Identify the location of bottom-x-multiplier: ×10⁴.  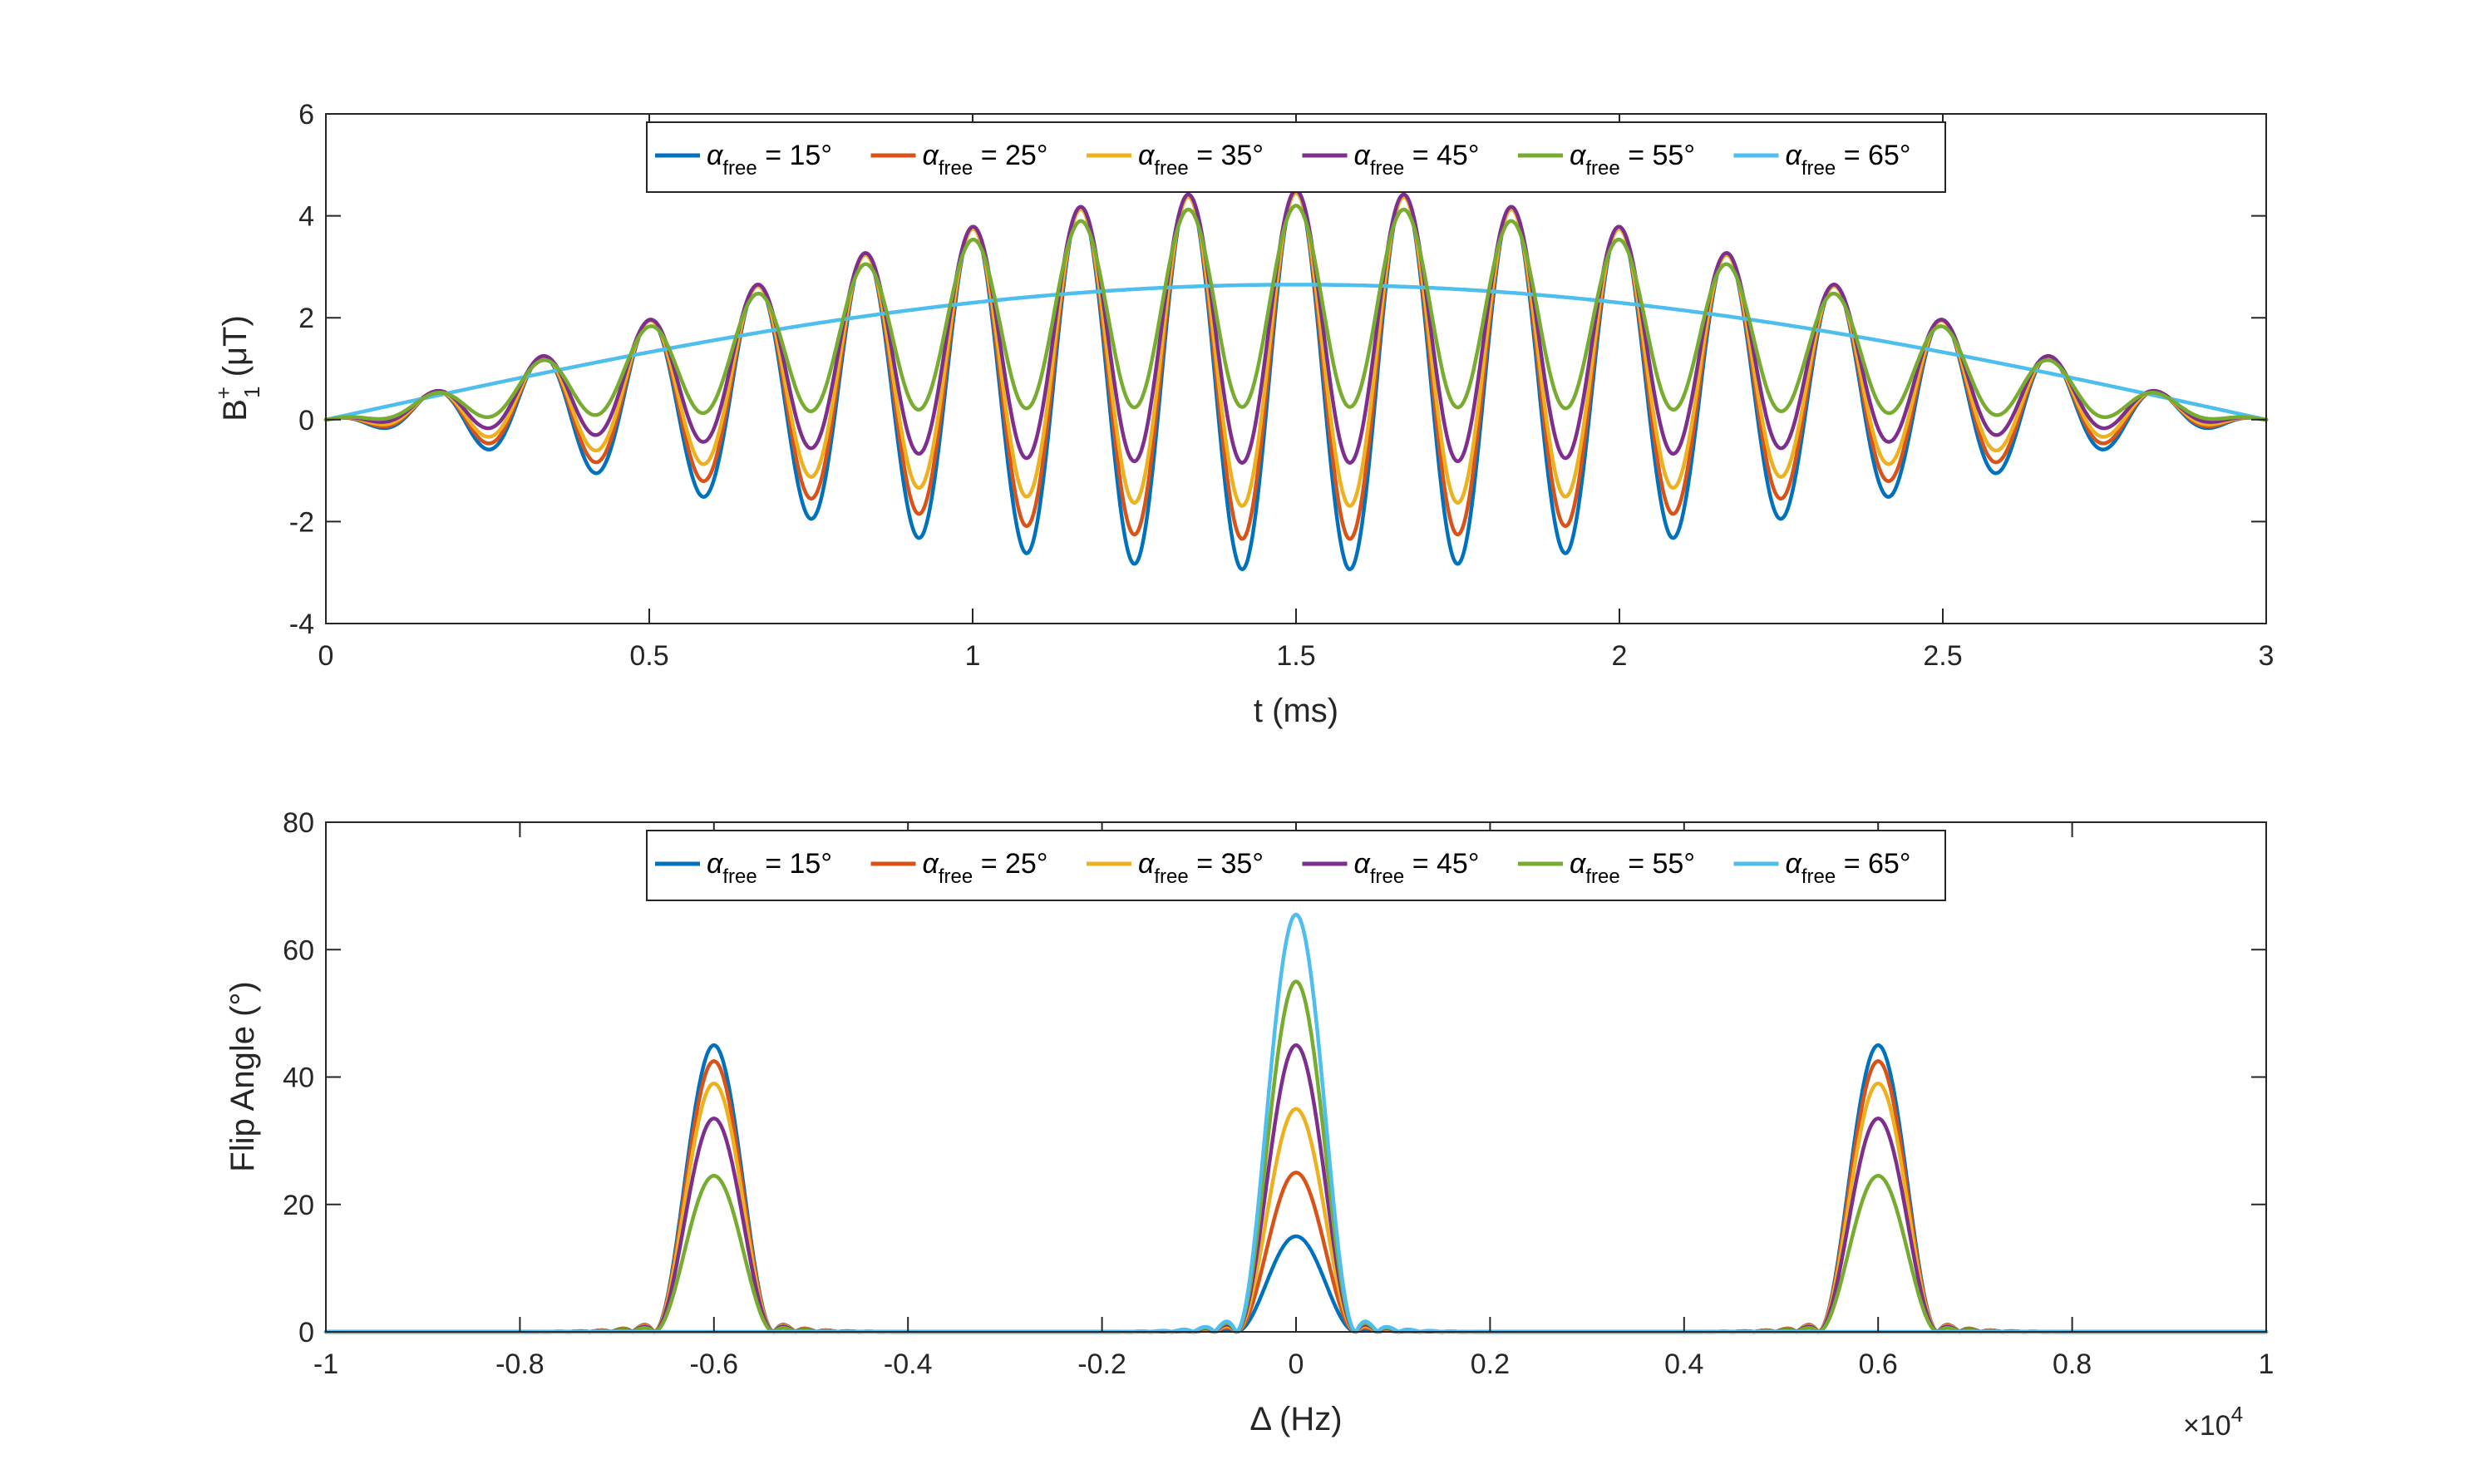
(2213, 1422).